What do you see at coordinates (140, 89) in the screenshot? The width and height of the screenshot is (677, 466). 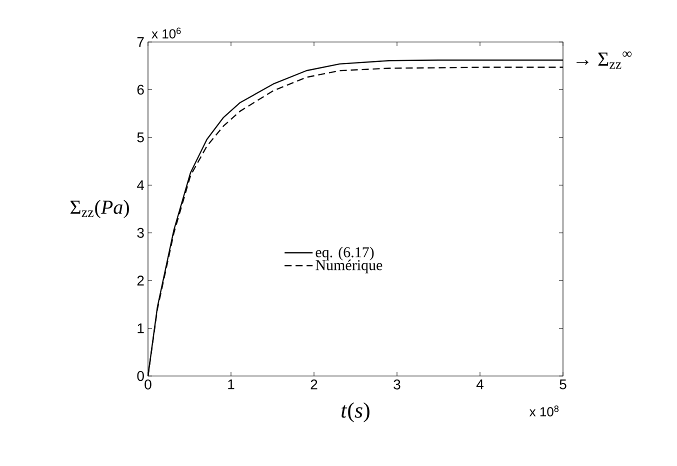 I see `y-tick-label: 6` at bounding box center [140, 89].